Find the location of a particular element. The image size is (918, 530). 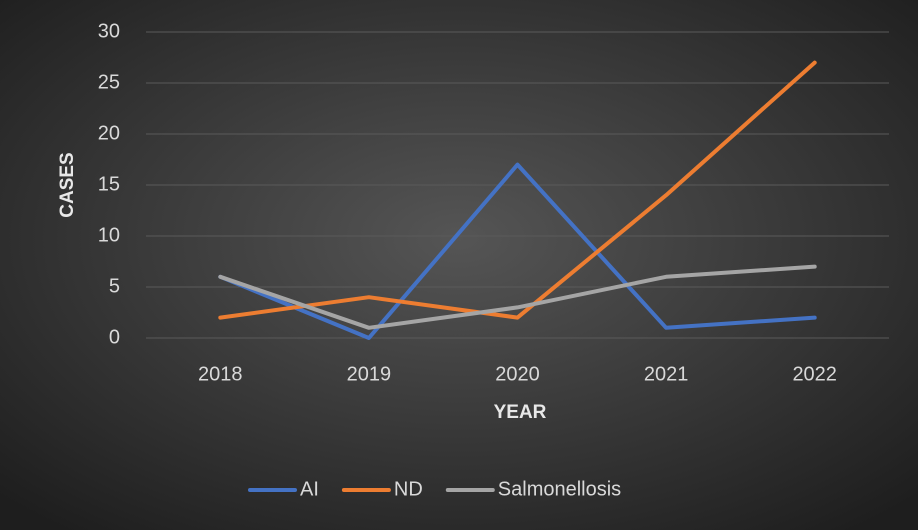

x-axis-title: YEAR is located at coordinates (520, 412).